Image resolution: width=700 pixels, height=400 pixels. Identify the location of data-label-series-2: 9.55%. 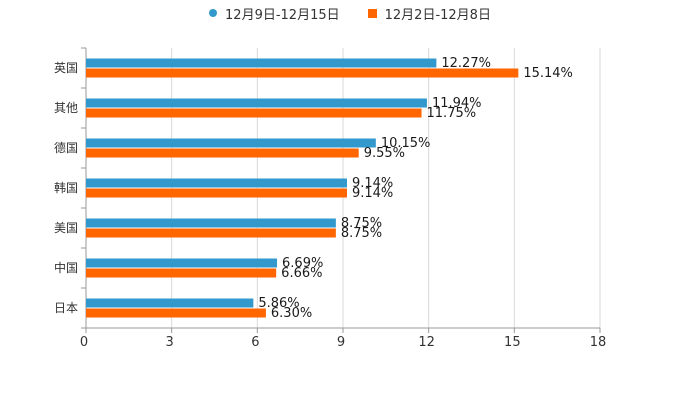
(384, 153).